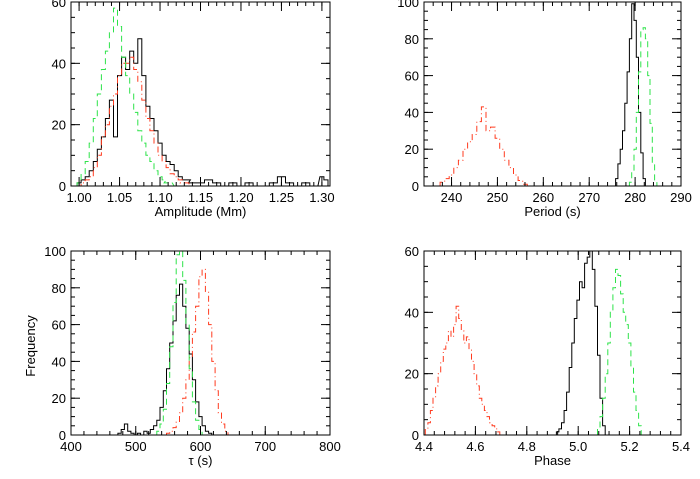  I want to click on x-tick-label: 5.4, so click(681, 446).